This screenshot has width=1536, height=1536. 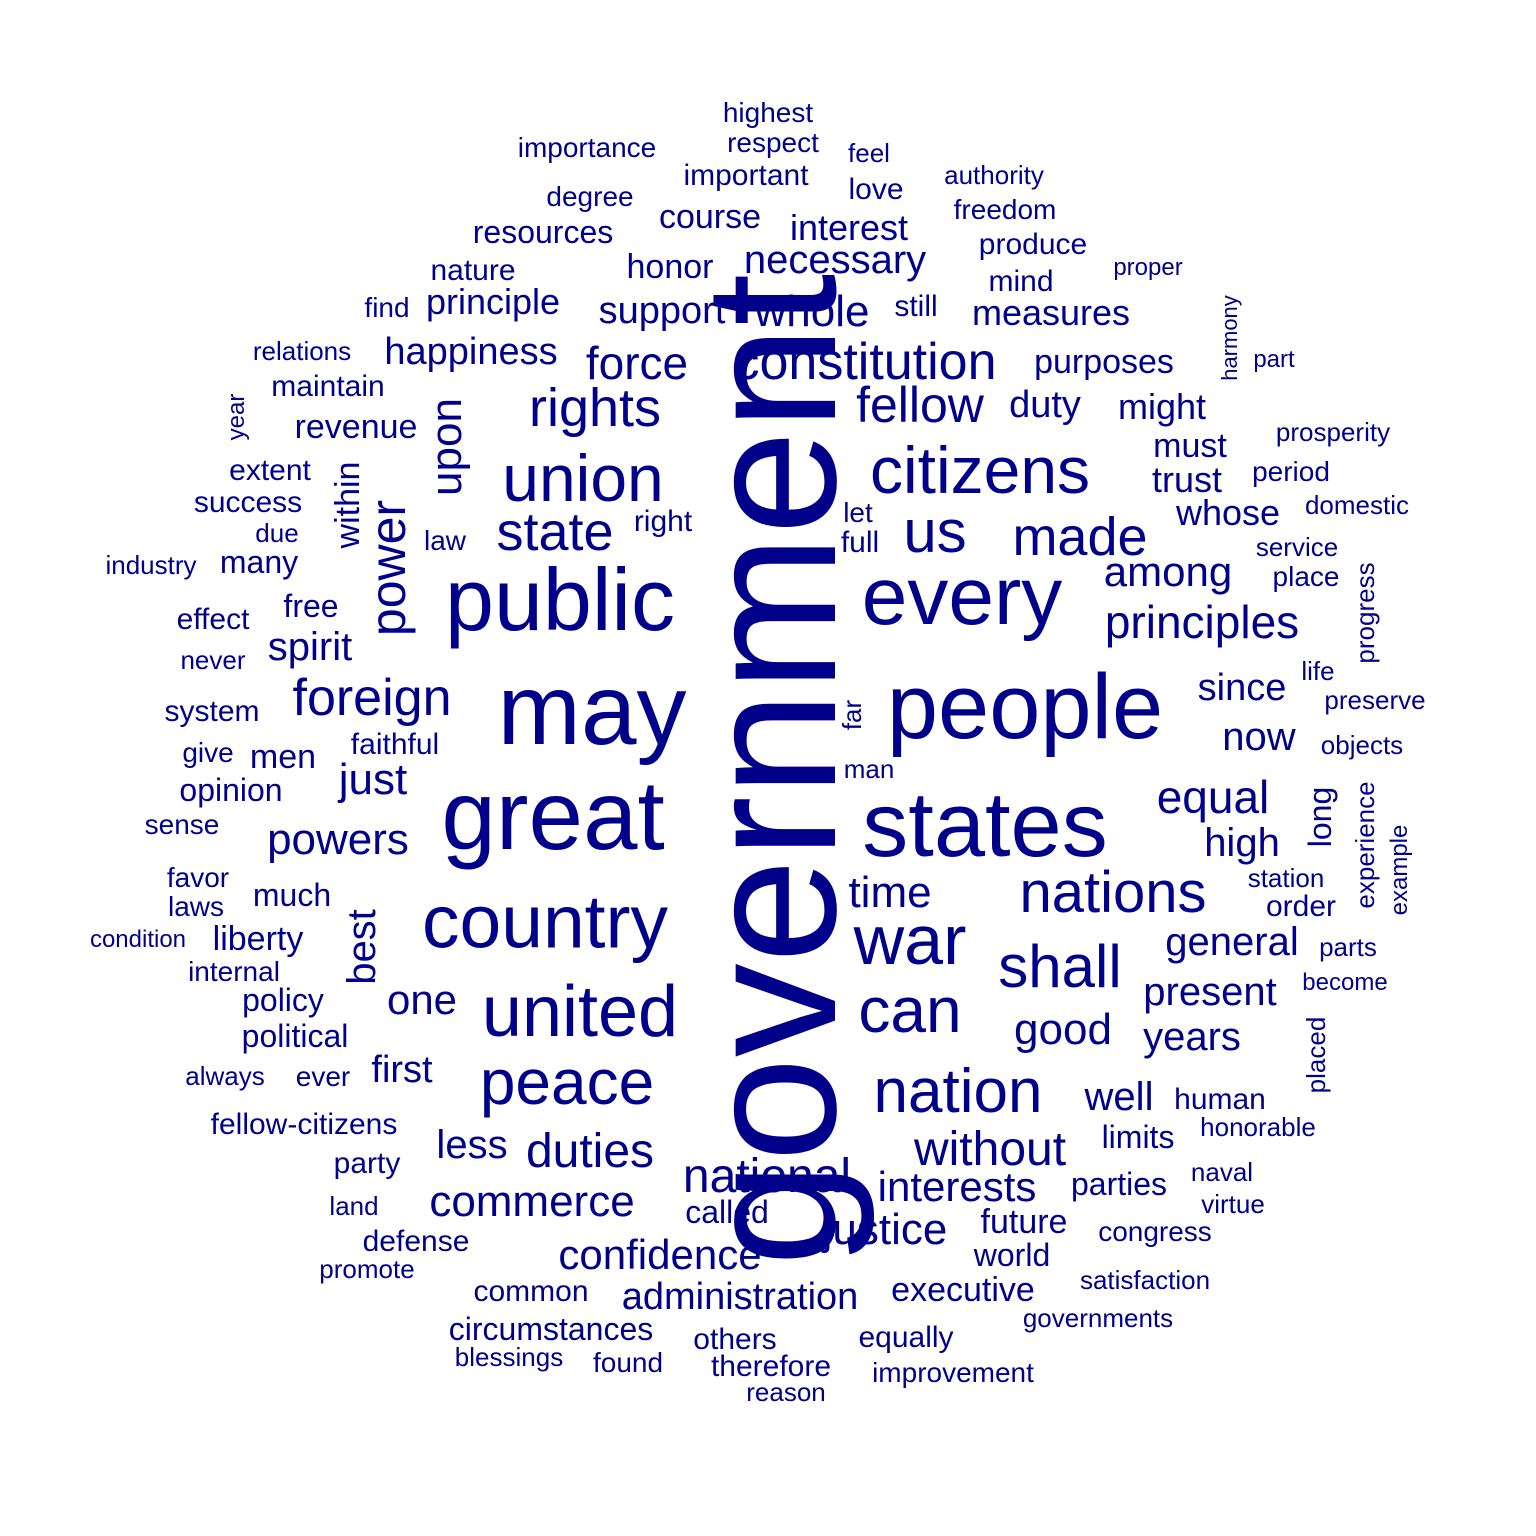 I want to click on word-less: less, so click(x=472, y=1145).